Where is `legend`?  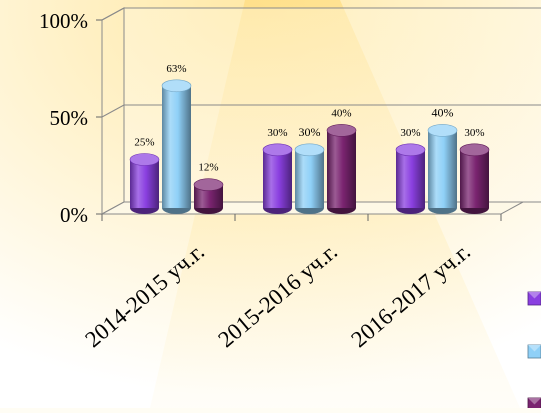
legend is located at coordinates (534, 351).